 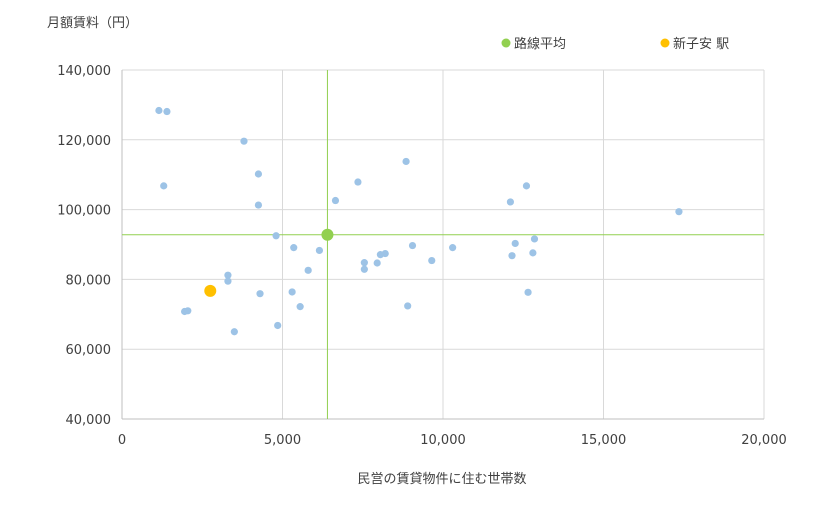 What do you see at coordinates (441, 479) in the screenshot?
I see `x-axis-label: 民営の賃貸物件に住む世帯数` at bounding box center [441, 479].